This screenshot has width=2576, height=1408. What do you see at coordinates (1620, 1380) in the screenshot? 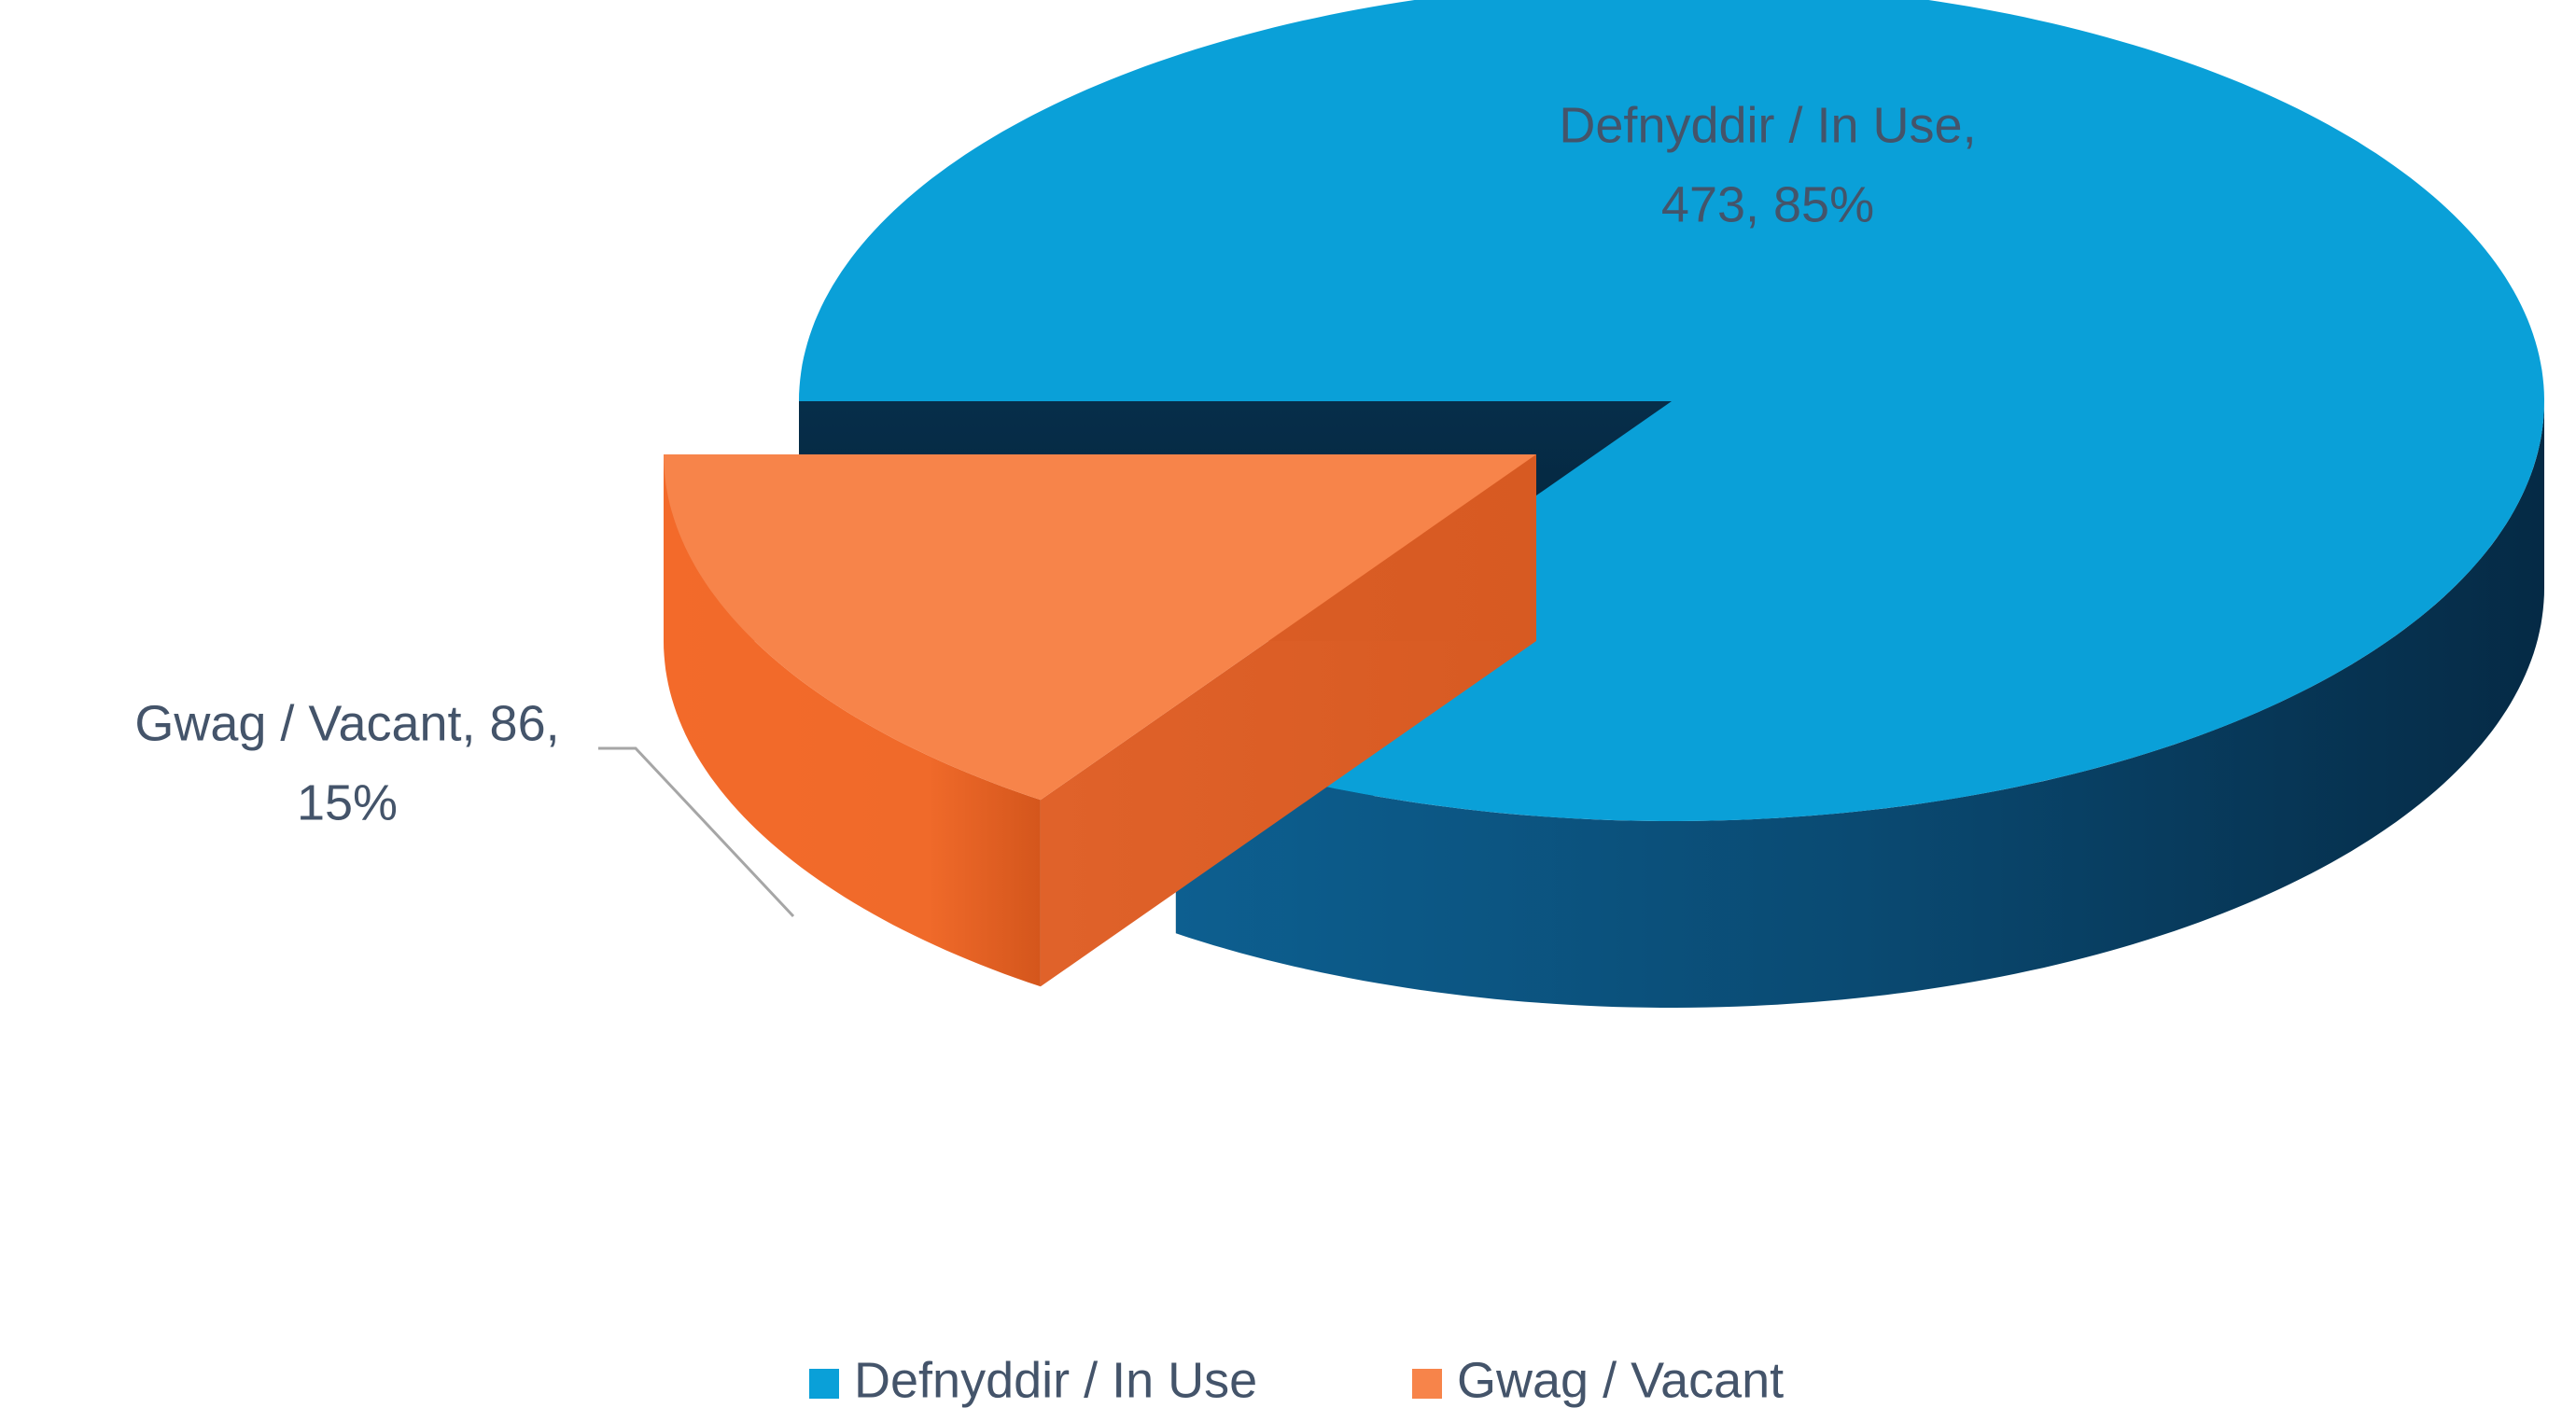
I see `legend-label: Gwag / Vacant` at bounding box center [1620, 1380].